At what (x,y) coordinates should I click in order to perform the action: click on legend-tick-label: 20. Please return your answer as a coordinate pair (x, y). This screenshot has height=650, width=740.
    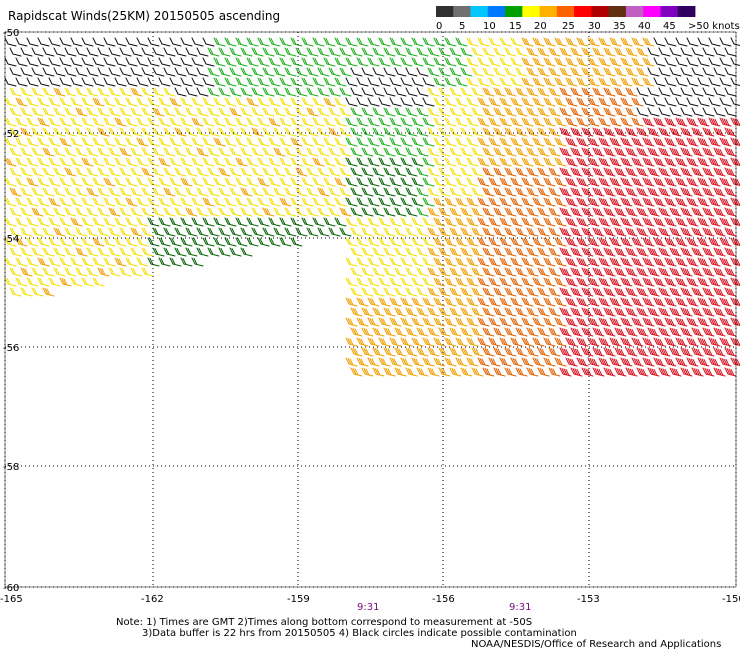
    Looking at the image, I should click on (540, 26).